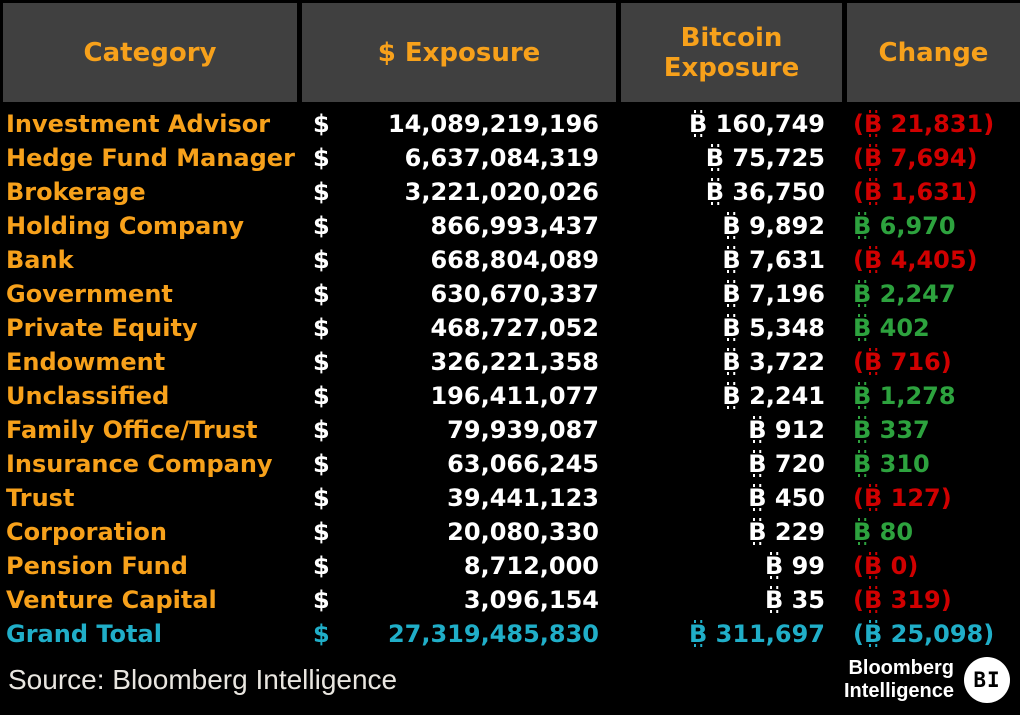  What do you see at coordinates (514, 362) in the screenshot?
I see `usd-value: 326,221,358` at bounding box center [514, 362].